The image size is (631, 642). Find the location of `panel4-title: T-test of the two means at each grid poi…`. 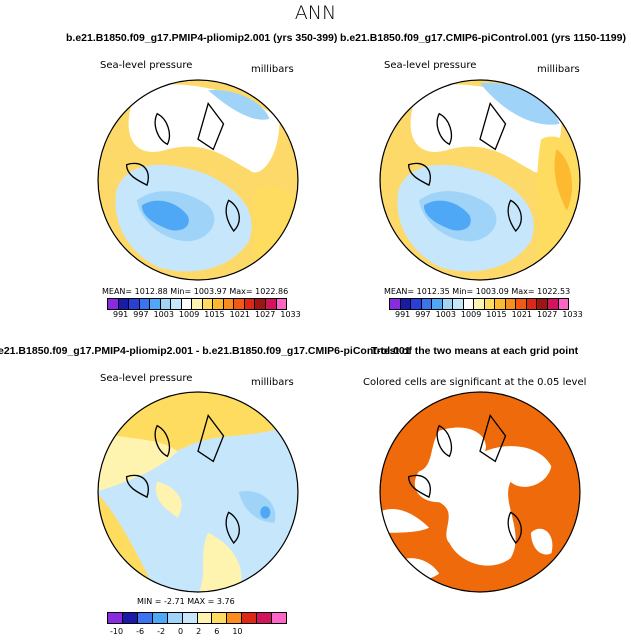

panel4-title: T-test of the two means at each grid poi… is located at coordinates (475, 351).